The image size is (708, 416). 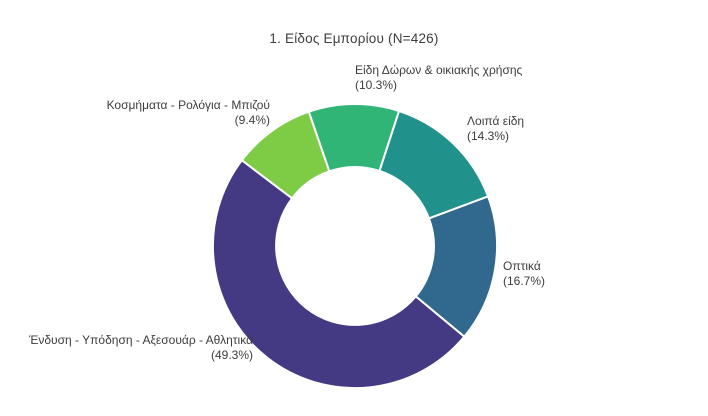 What do you see at coordinates (231, 354) in the screenshot?
I see `slice-label-pct: (49.3%)` at bounding box center [231, 354].